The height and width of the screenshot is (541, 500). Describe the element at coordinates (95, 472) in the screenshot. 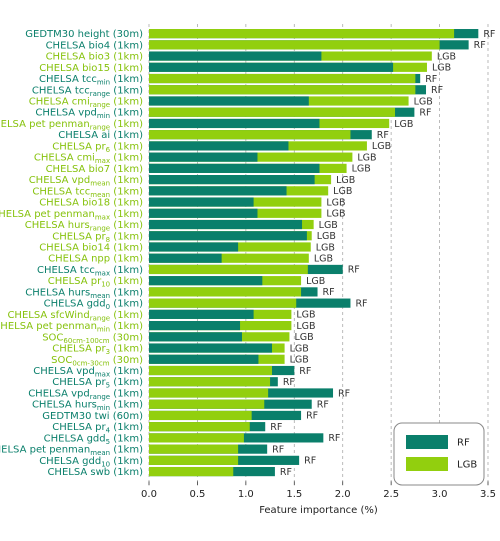

I see `y-tick-label: CHELSA swb (1km)` at that location.